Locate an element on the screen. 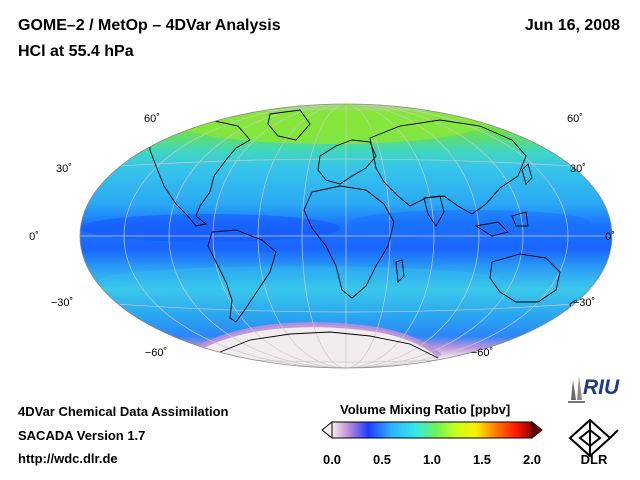 This screenshot has width=640, height=480. lat-label-30n-right: 30˚ is located at coordinates (578, 169).